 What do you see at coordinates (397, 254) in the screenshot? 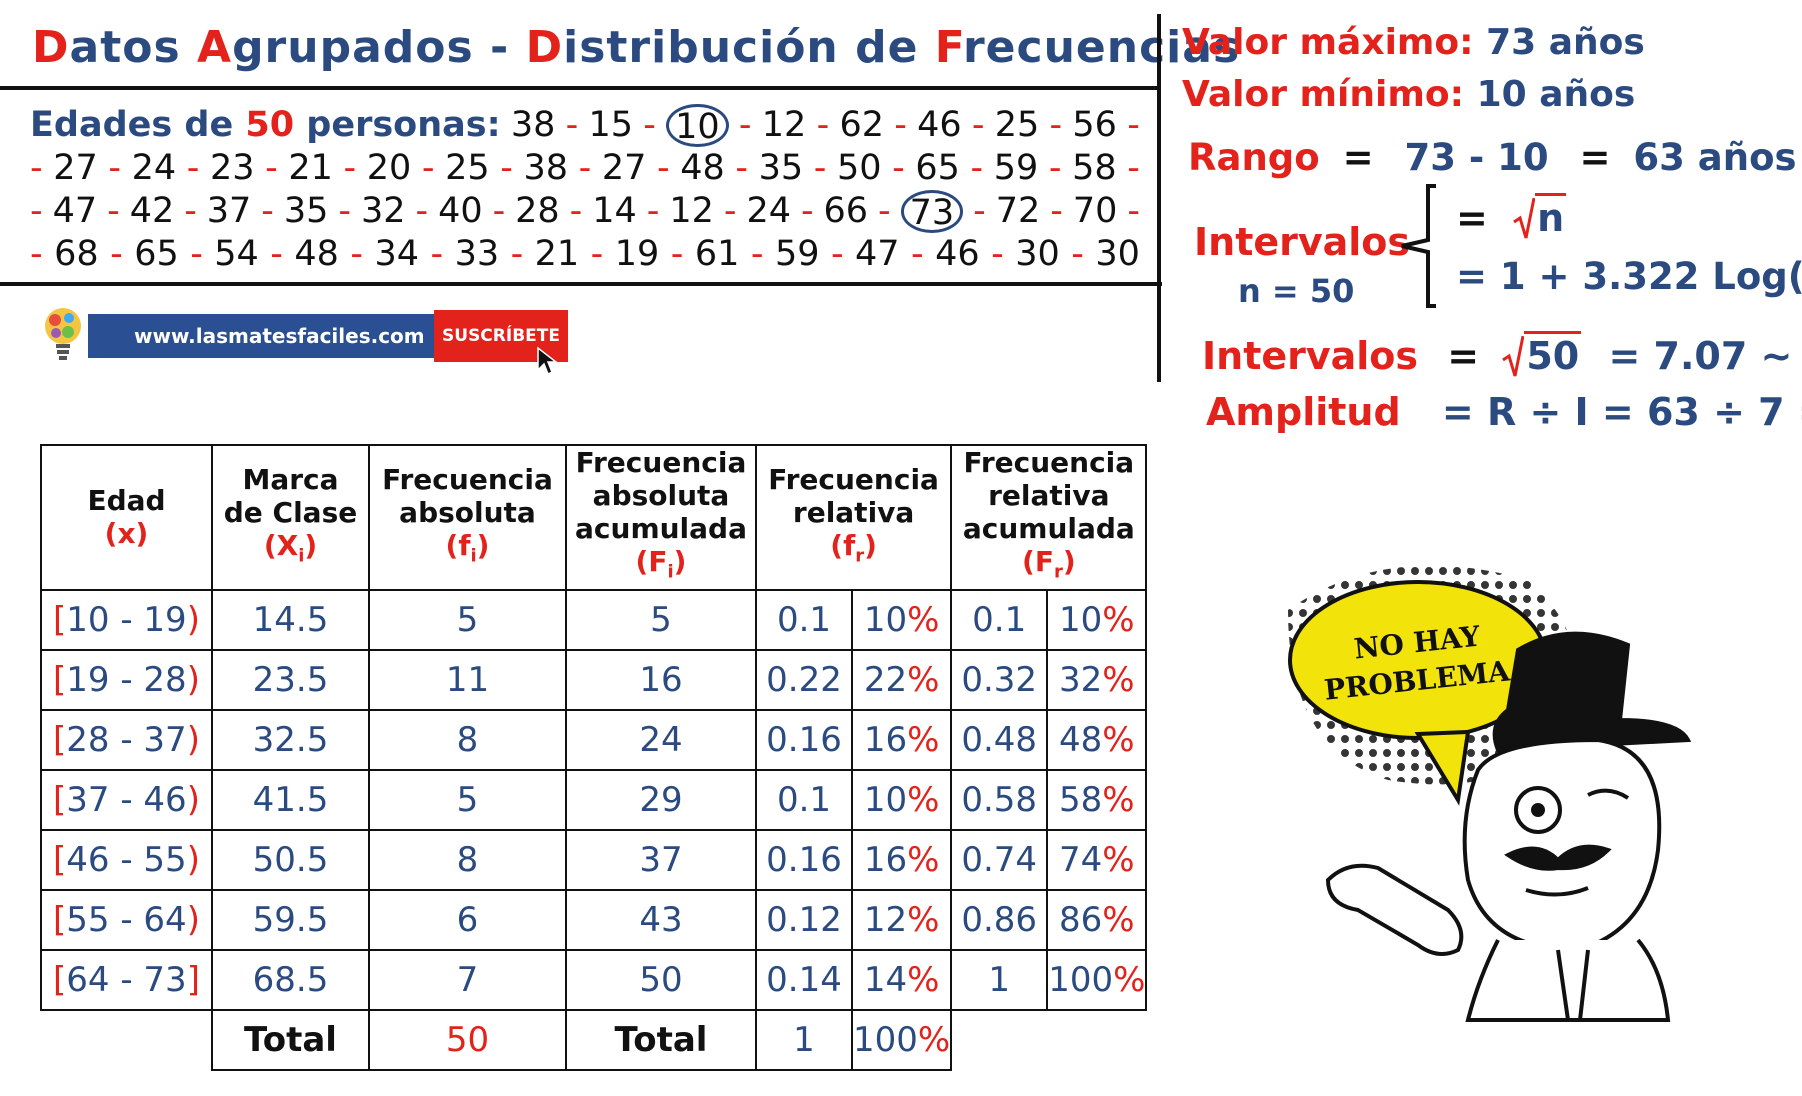
I see `age-value: 34` at bounding box center [397, 254].